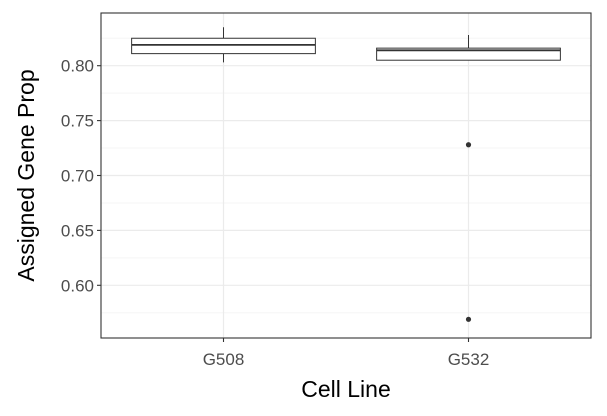 The height and width of the screenshot is (416, 607). I want to click on box-G508, so click(223, 45).